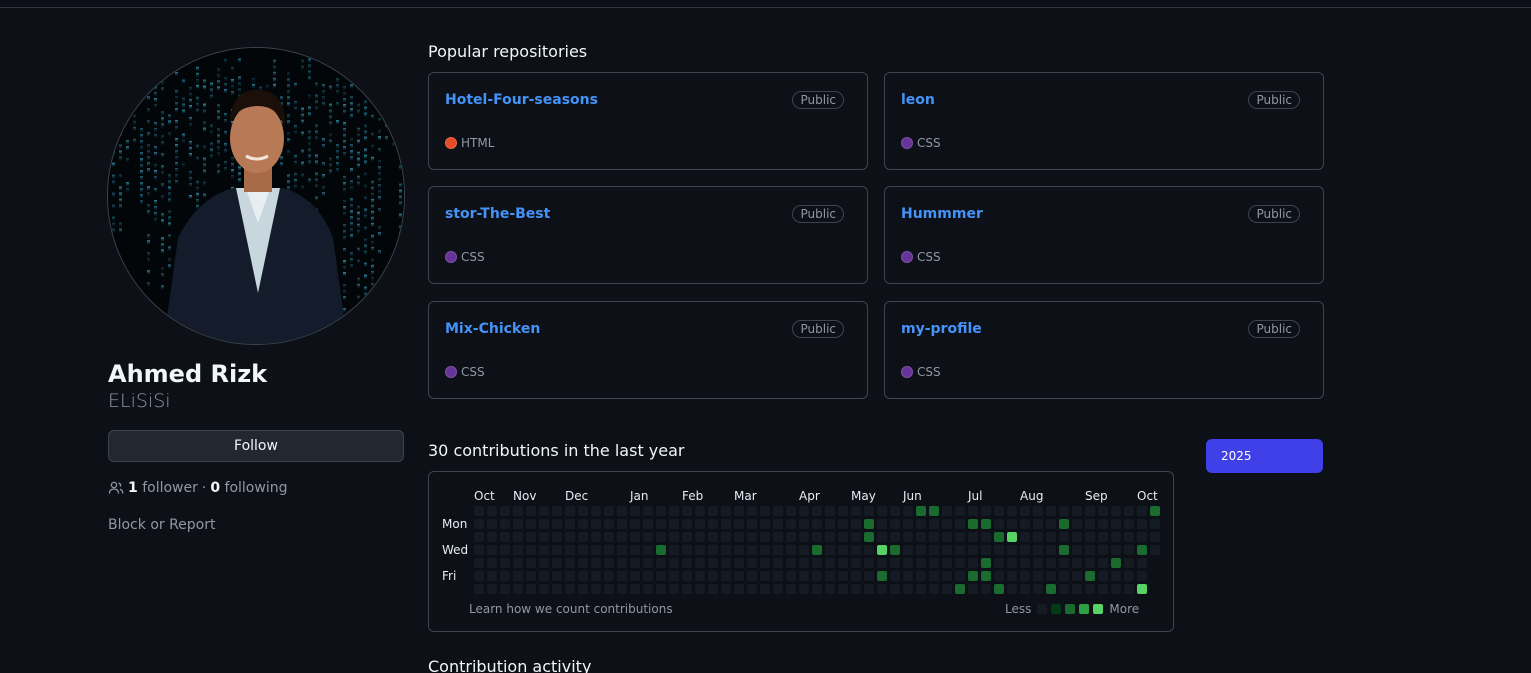 This screenshot has height=673, width=1531. What do you see at coordinates (256, 196) in the screenshot?
I see `avatar` at bounding box center [256, 196].